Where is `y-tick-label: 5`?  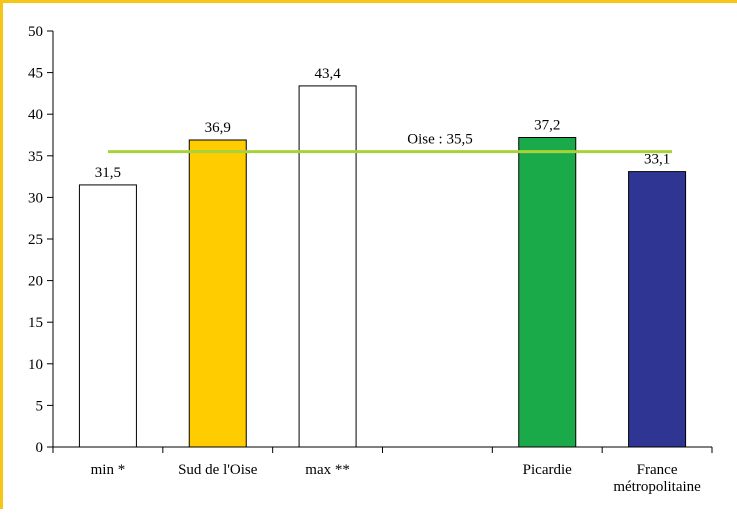
y-tick-label: 5 is located at coordinates (40, 406).